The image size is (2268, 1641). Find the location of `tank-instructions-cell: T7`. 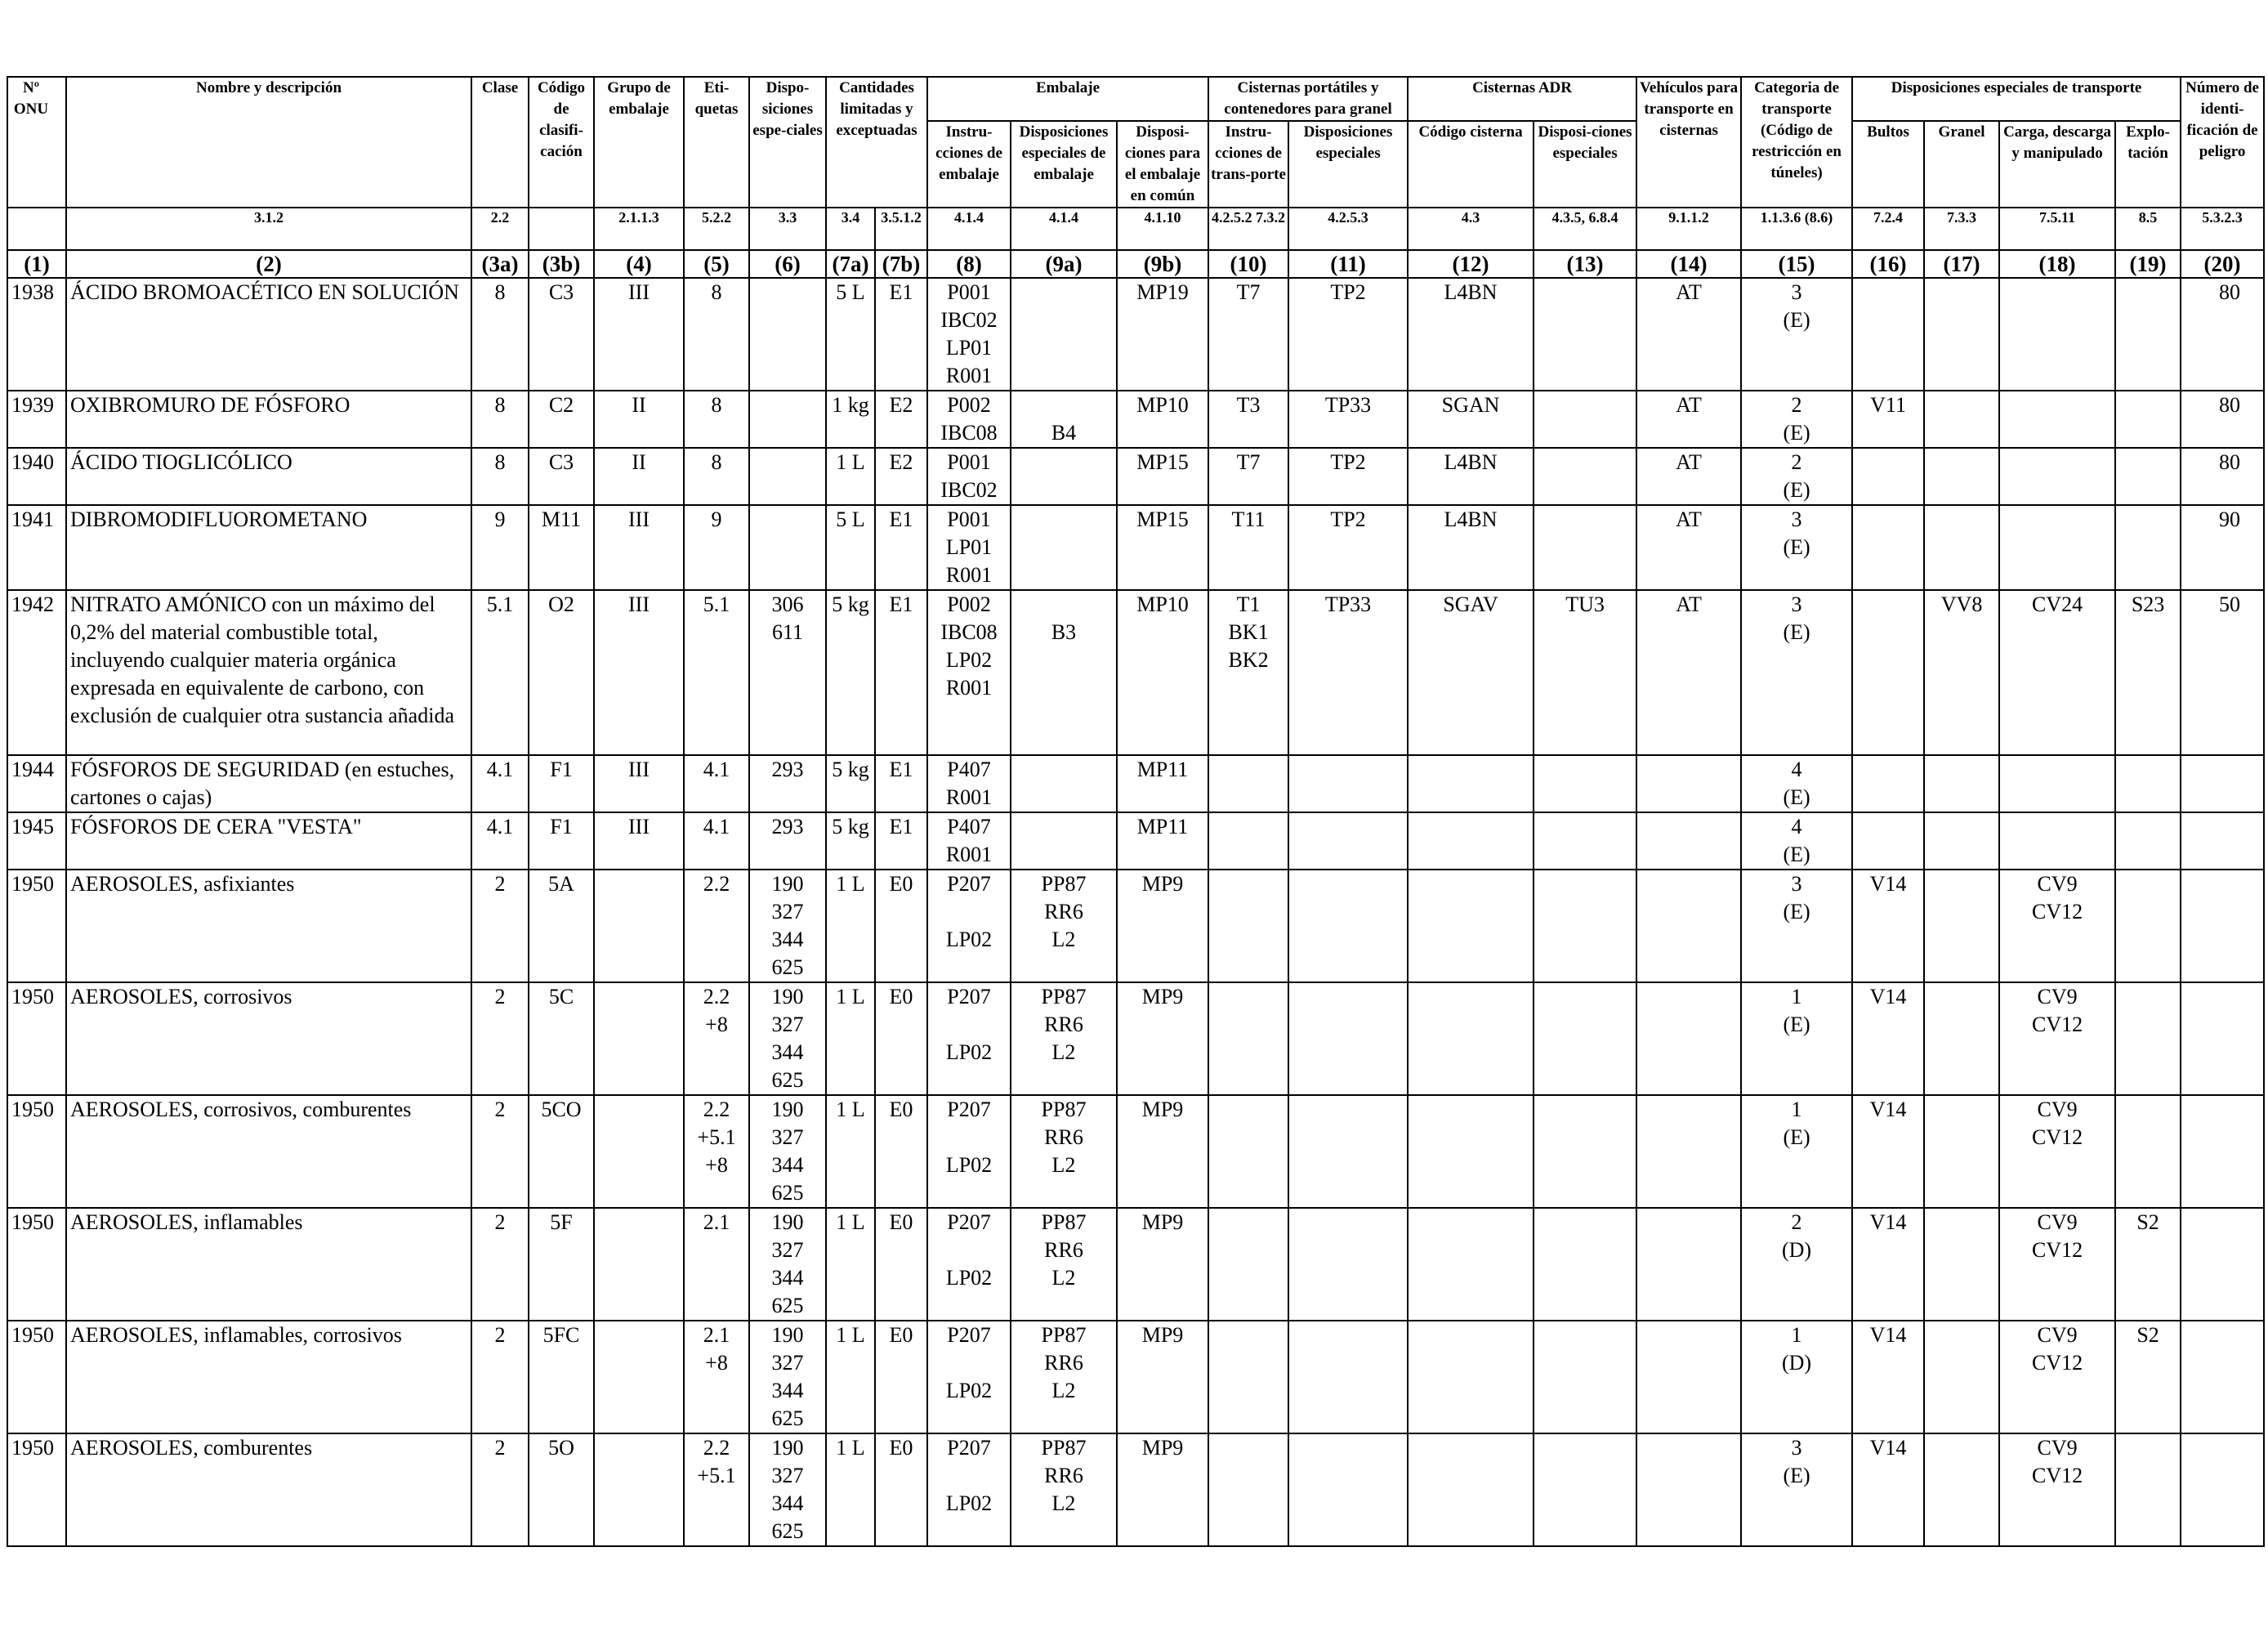

tank-instructions-cell: T7 is located at coordinates (1249, 476).